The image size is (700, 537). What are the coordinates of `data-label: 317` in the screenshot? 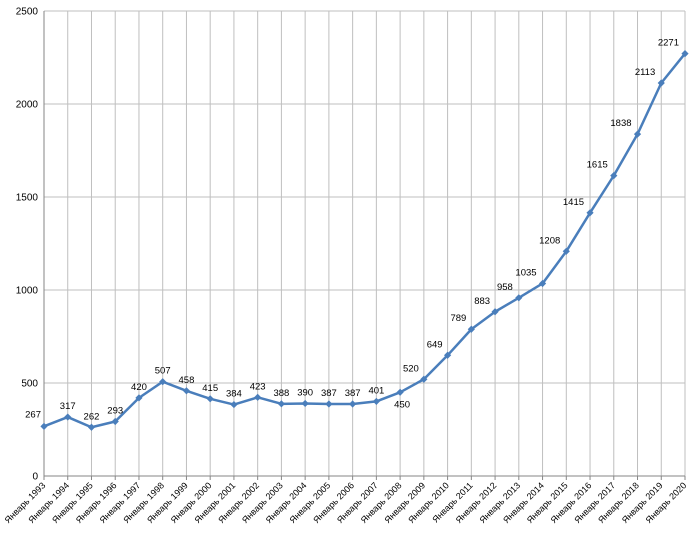 It's located at (68, 406).